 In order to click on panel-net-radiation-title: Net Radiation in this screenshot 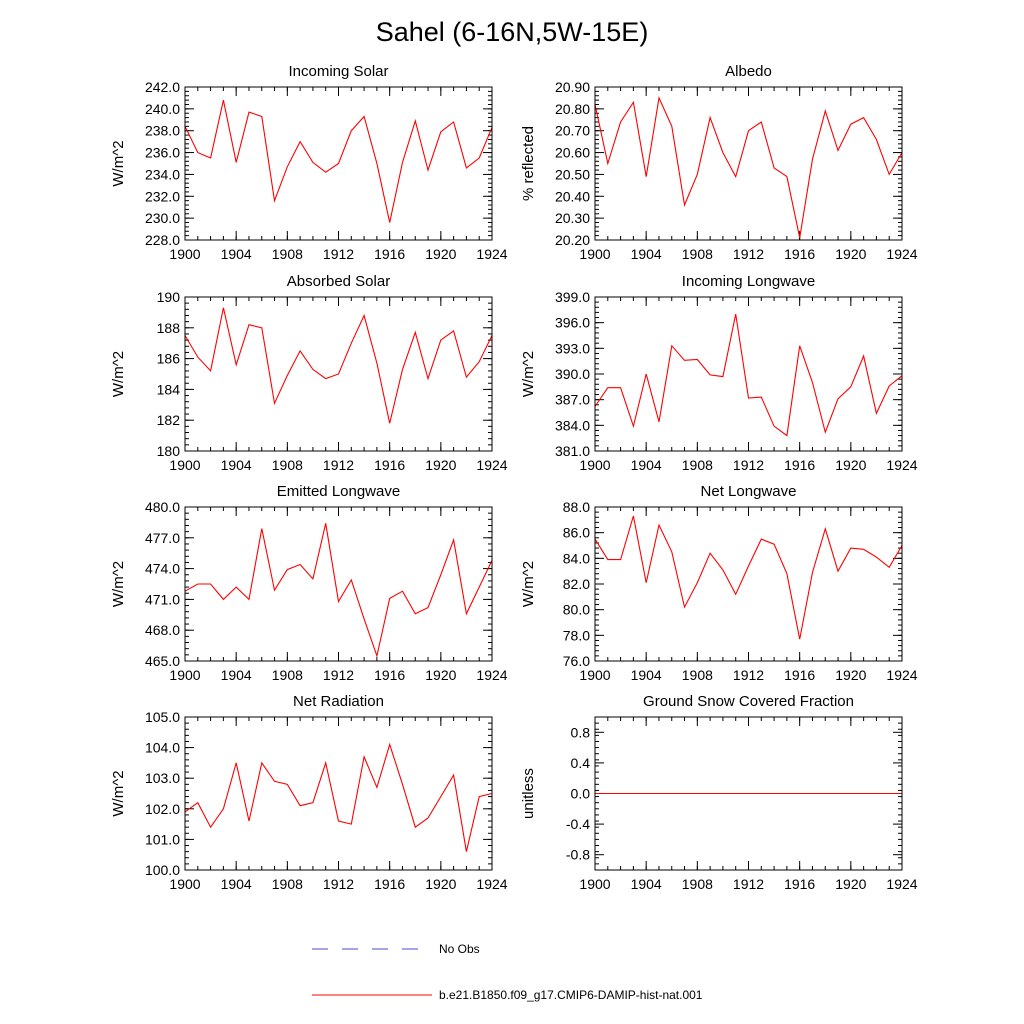, I will do `click(338, 701)`.